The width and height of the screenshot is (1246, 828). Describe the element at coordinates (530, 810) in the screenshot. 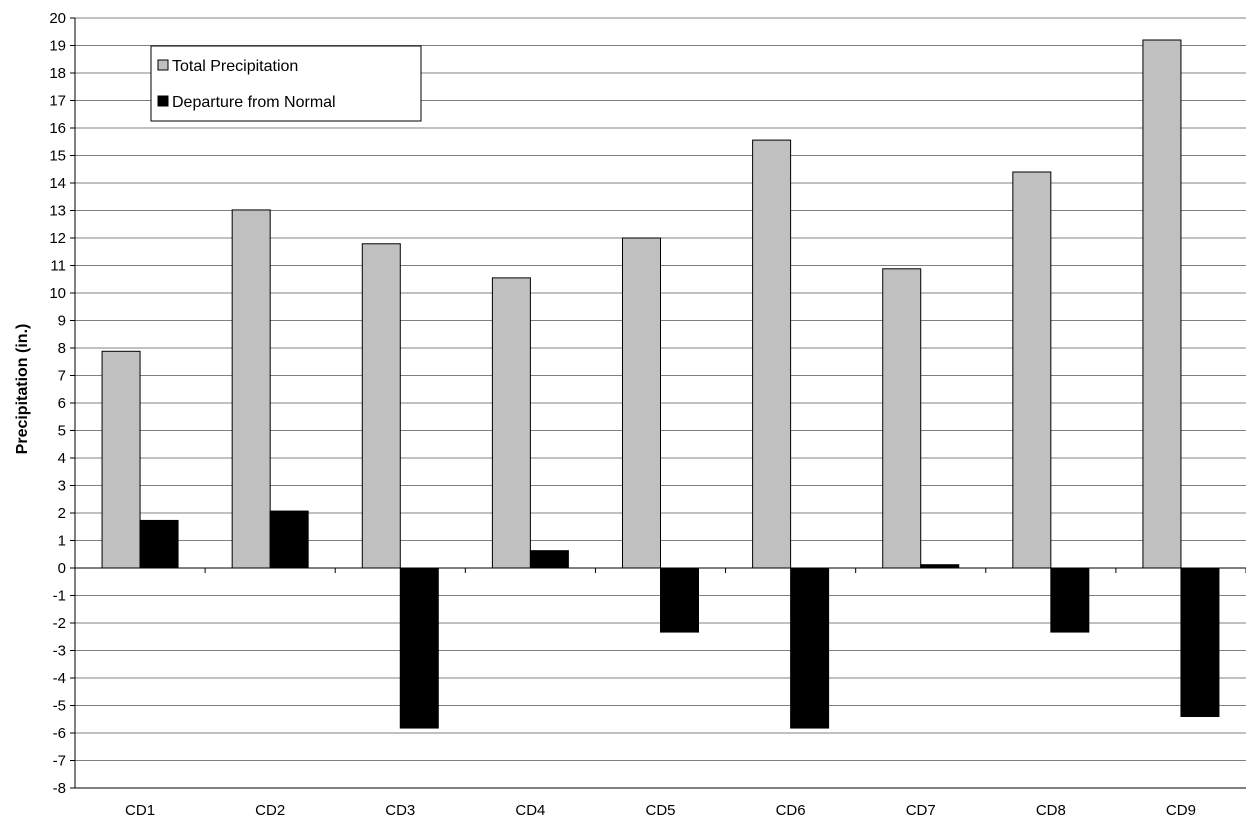

I see `x-tick-label: CD4` at that location.